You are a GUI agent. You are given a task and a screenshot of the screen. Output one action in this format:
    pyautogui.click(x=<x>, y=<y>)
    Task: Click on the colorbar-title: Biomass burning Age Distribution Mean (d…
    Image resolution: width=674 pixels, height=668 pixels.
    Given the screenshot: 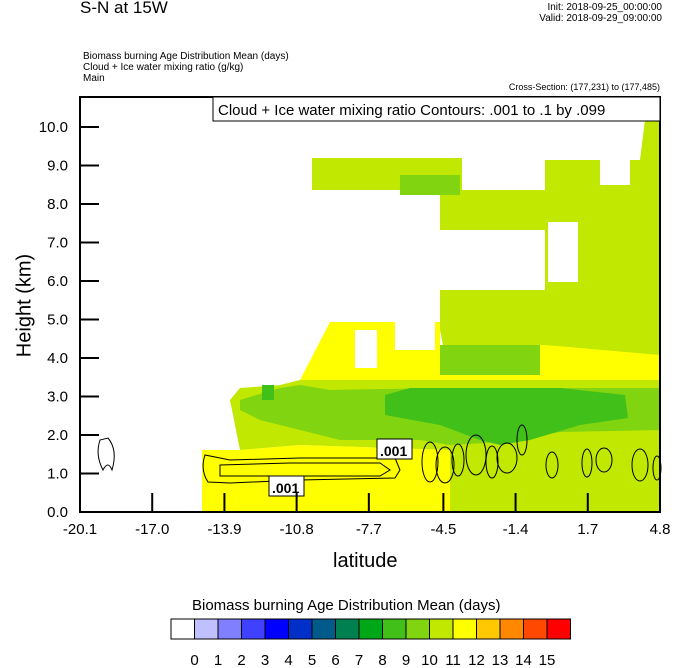 What is the action you would take?
    pyautogui.click(x=346, y=605)
    